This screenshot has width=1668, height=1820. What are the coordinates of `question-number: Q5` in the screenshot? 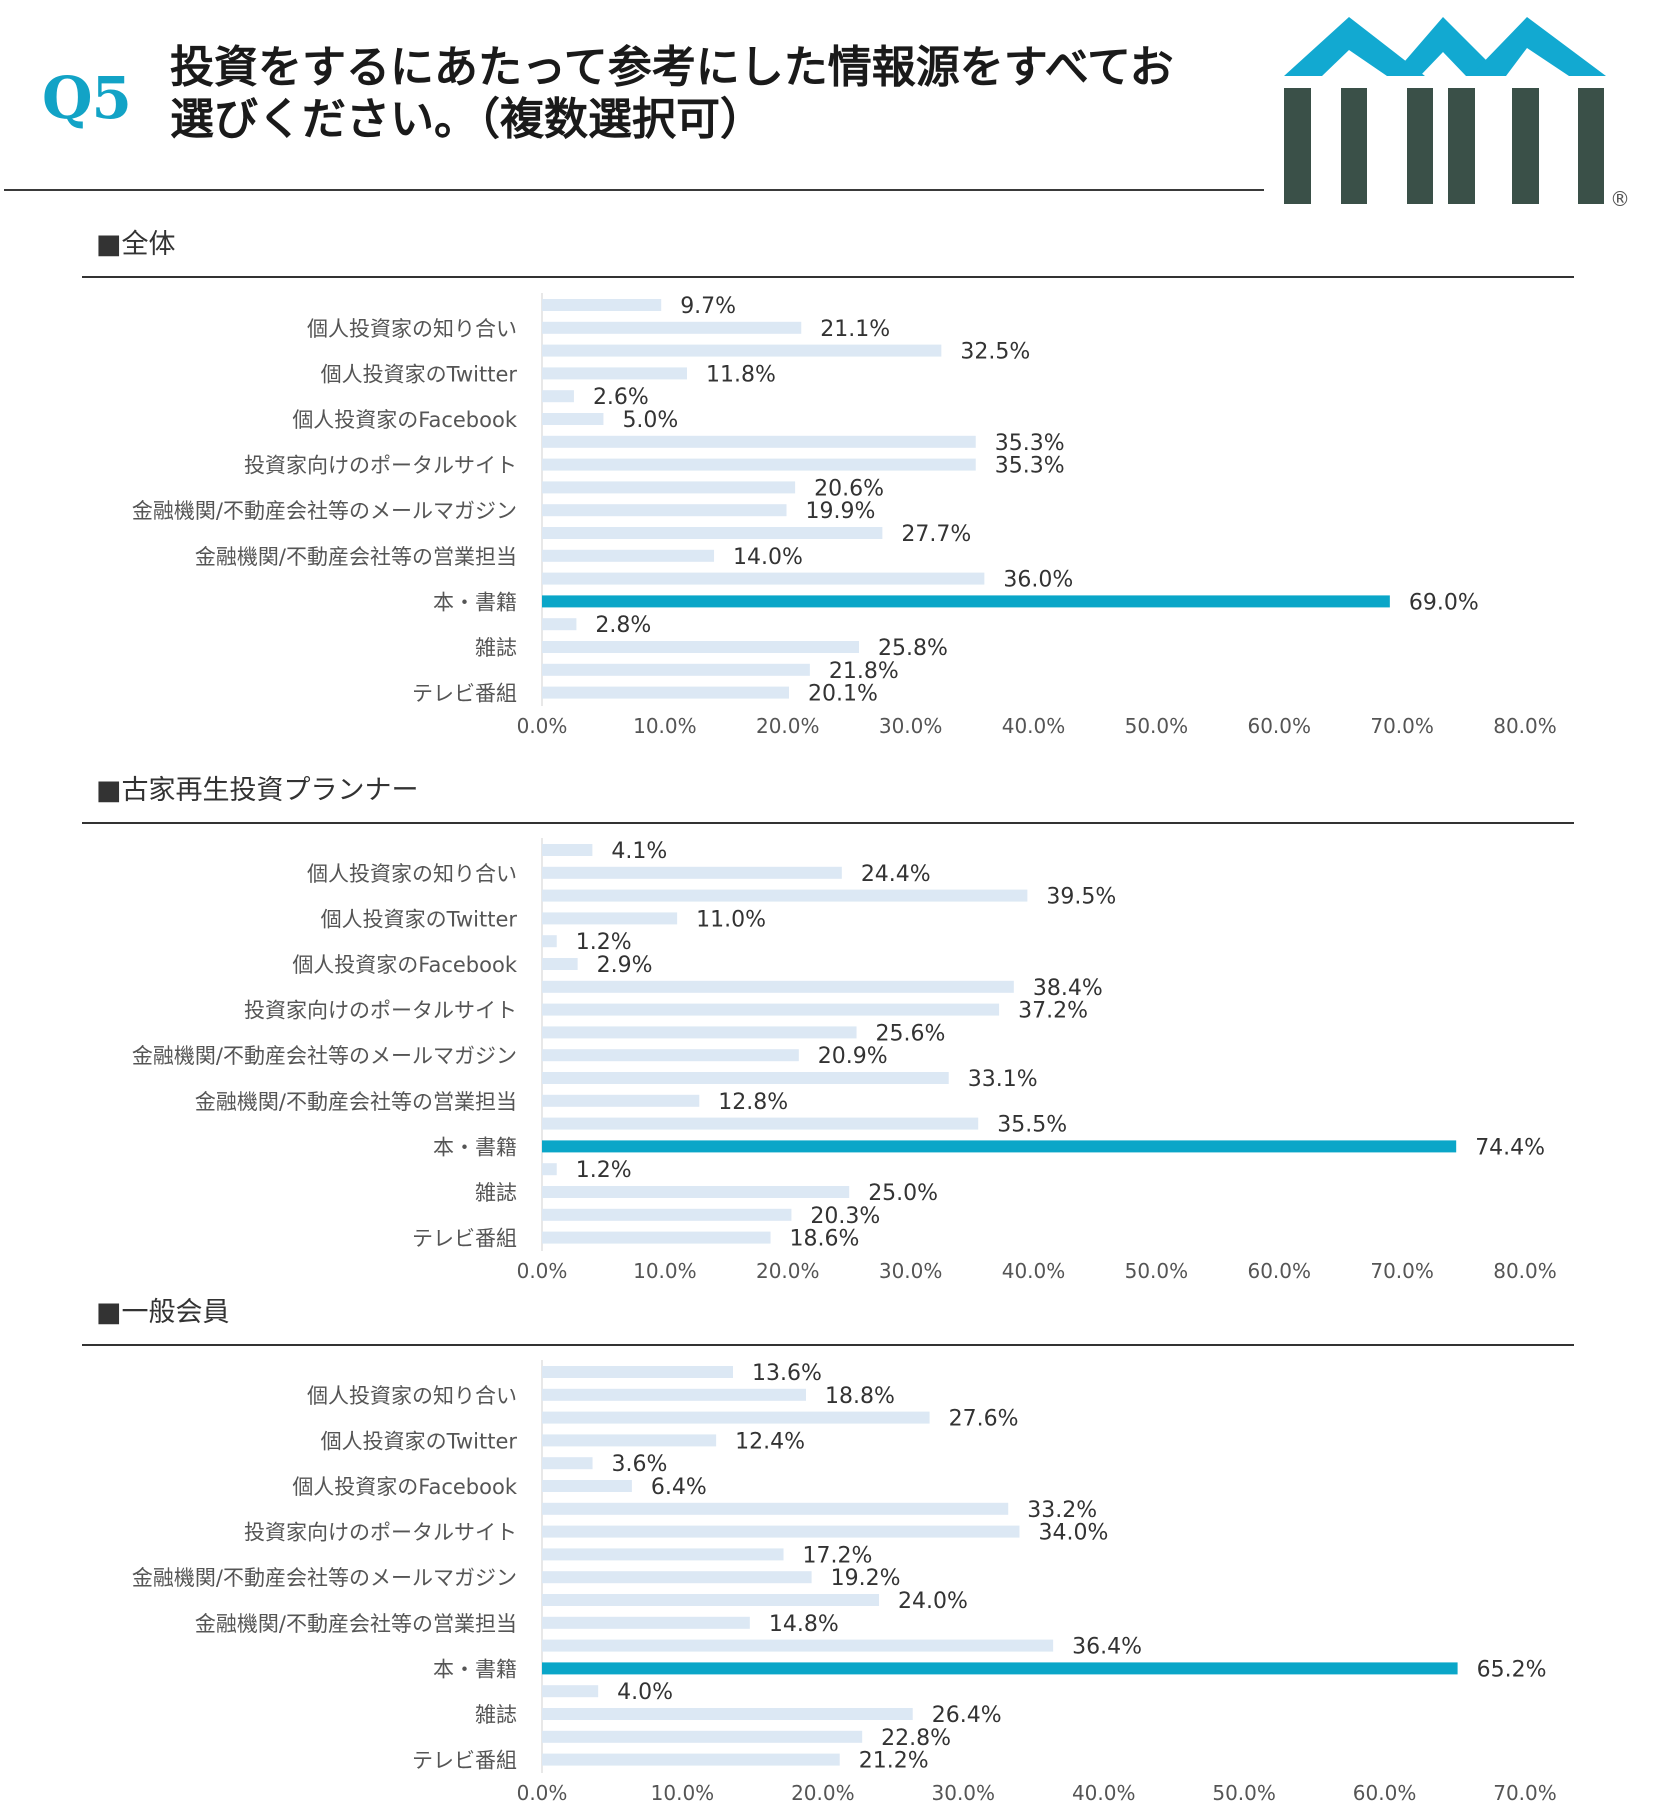 It's located at (87, 98).